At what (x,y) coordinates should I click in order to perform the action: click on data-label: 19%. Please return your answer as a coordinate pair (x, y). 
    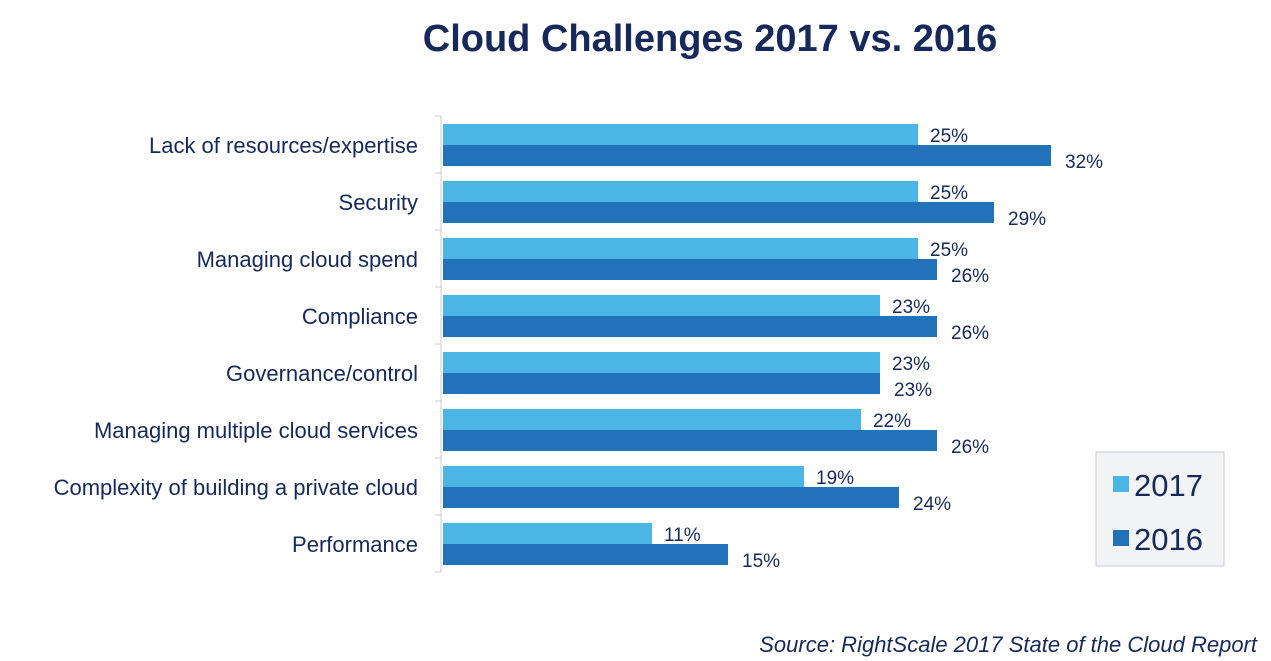
    Looking at the image, I should click on (835, 478).